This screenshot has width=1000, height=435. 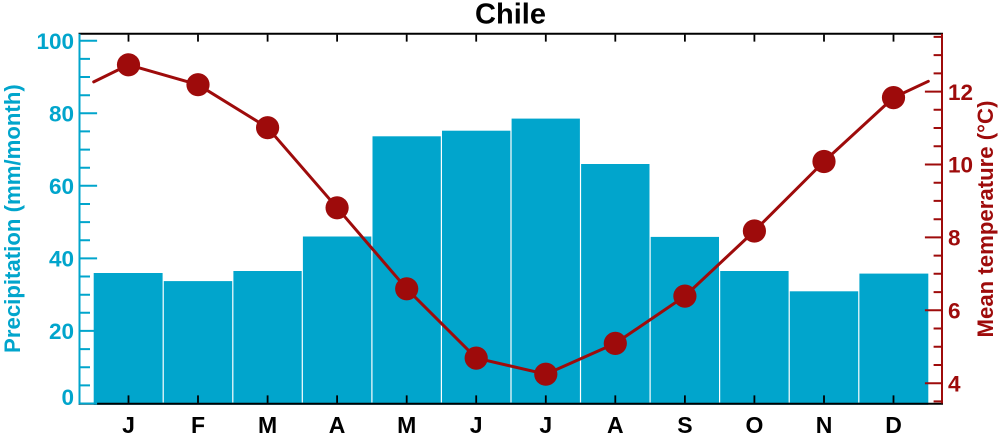 I want to click on svg-text: 0, so click(x=67, y=397).